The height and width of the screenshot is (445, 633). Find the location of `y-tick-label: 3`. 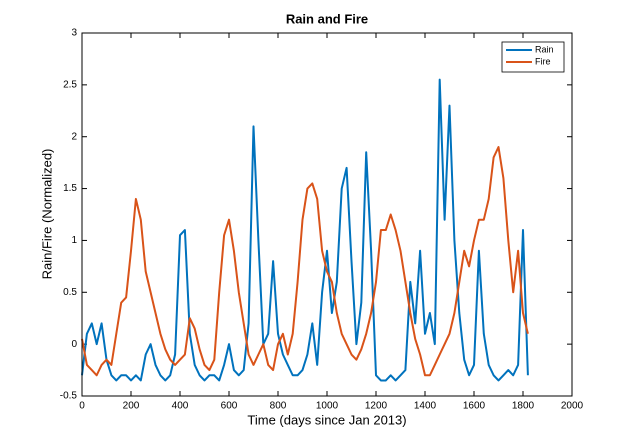

y-tick-label: 3 is located at coordinates (74, 33).